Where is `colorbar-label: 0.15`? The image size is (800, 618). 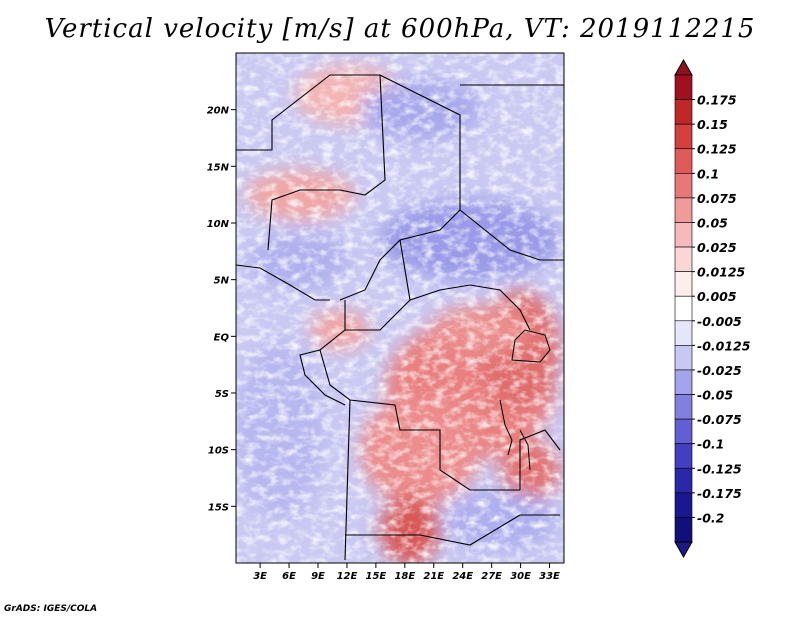
colorbar-label: 0.15 is located at coordinates (712, 124).